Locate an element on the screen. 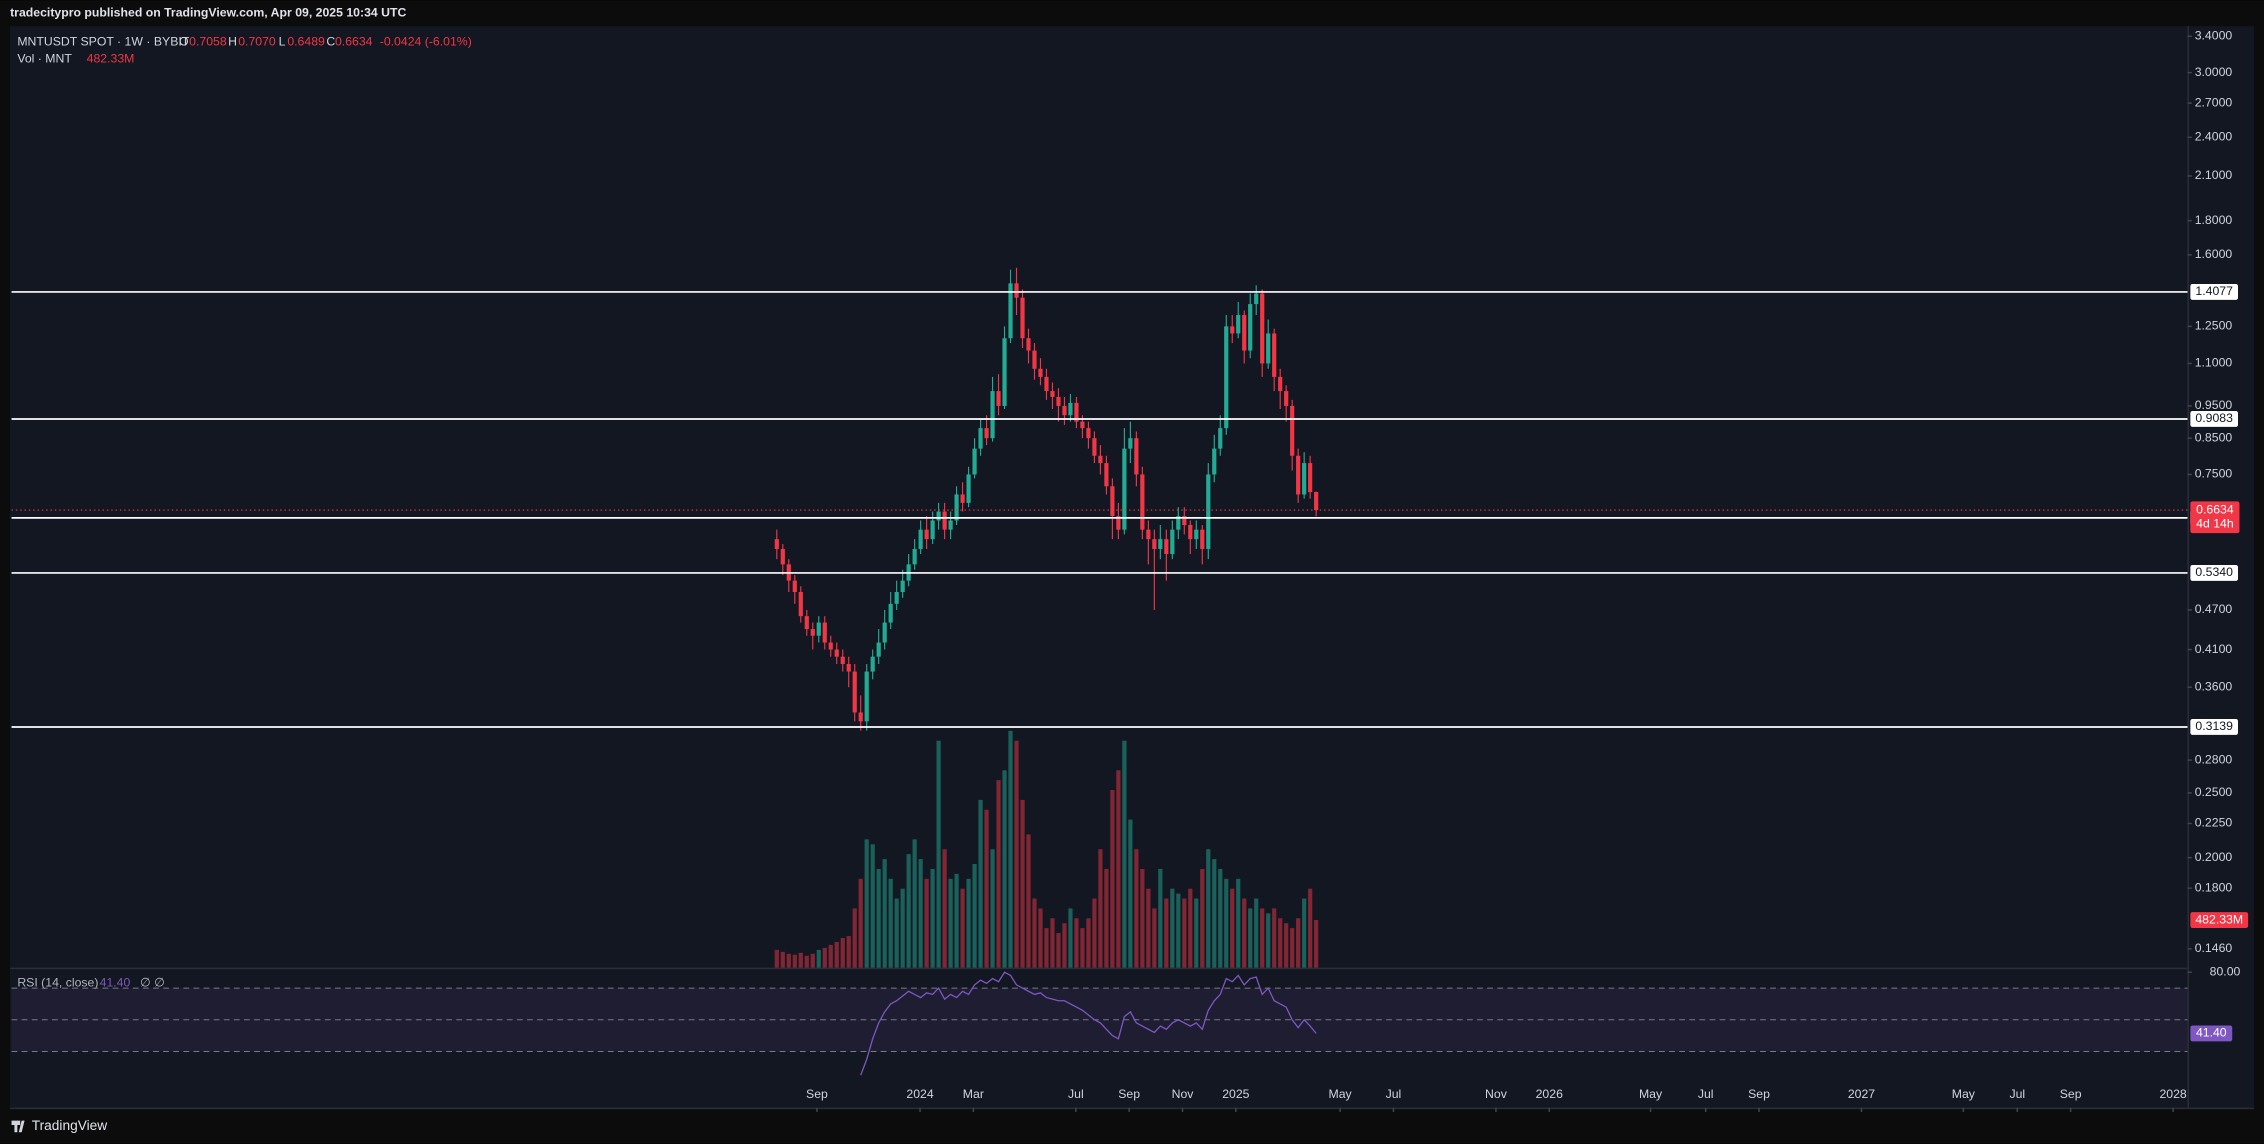  last-price-label: 0.6634 is located at coordinates (2215, 509).